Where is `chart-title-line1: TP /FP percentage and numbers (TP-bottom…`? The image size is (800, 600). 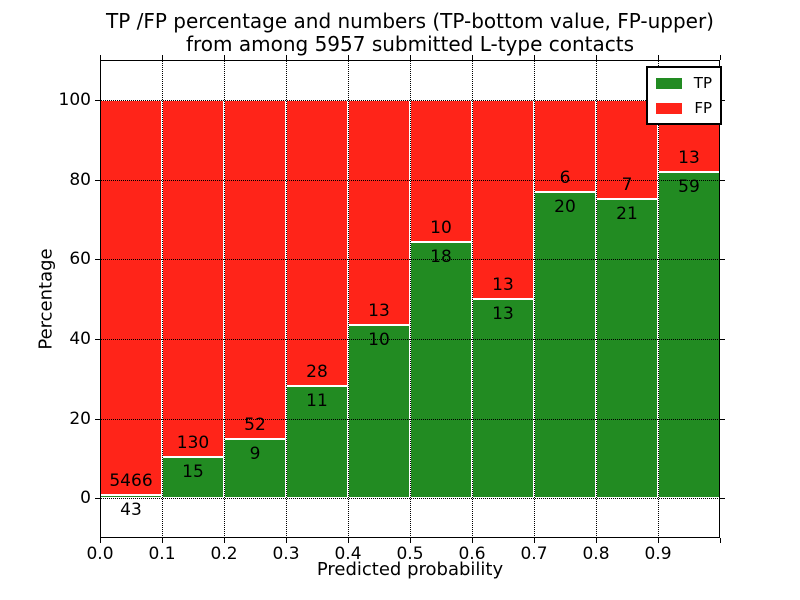
chart-title-line1: TP /FP percentage and numbers (TP-bottom… is located at coordinates (410, 21).